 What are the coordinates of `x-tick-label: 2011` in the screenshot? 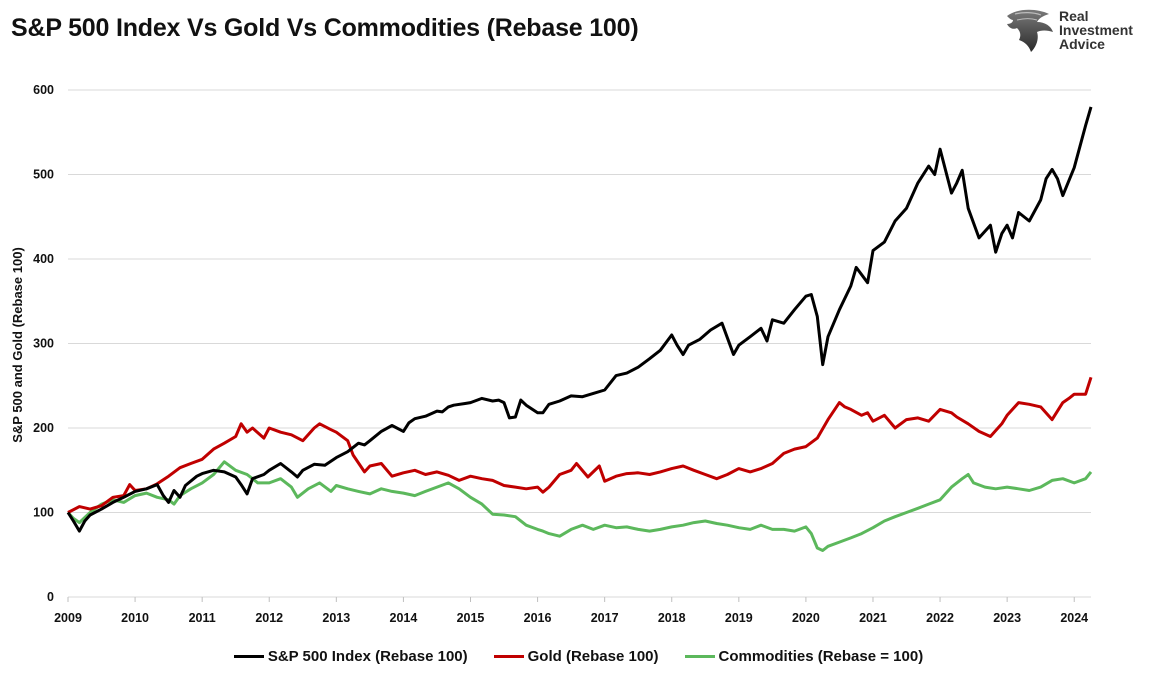 It's located at (202, 618).